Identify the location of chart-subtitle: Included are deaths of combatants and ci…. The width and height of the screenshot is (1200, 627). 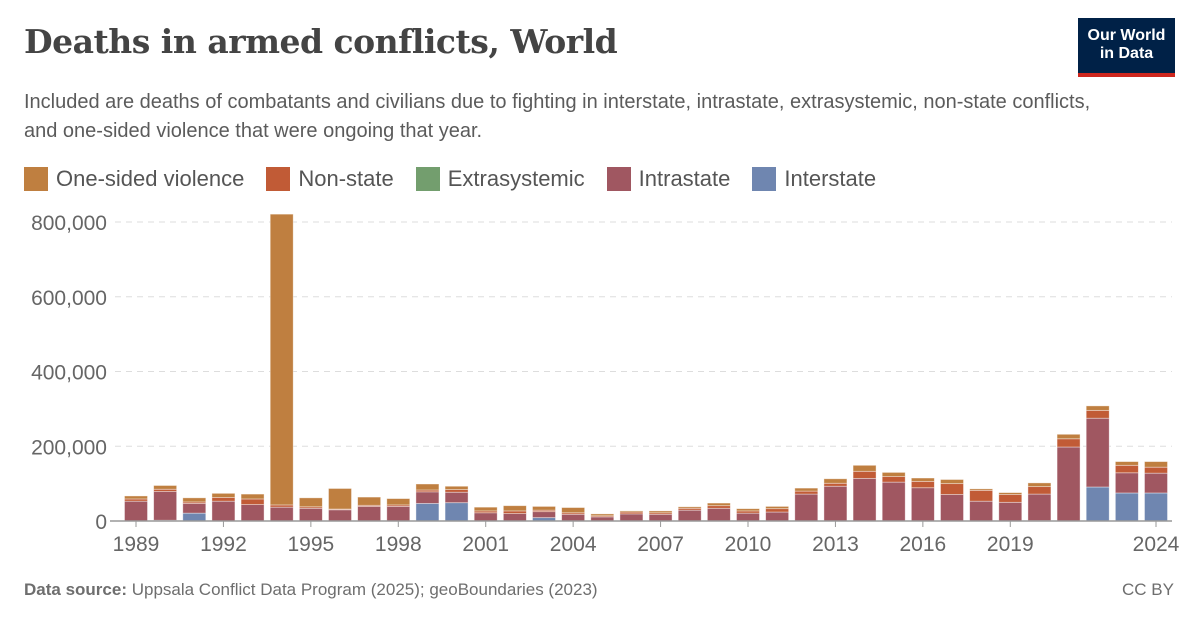
(557, 116).